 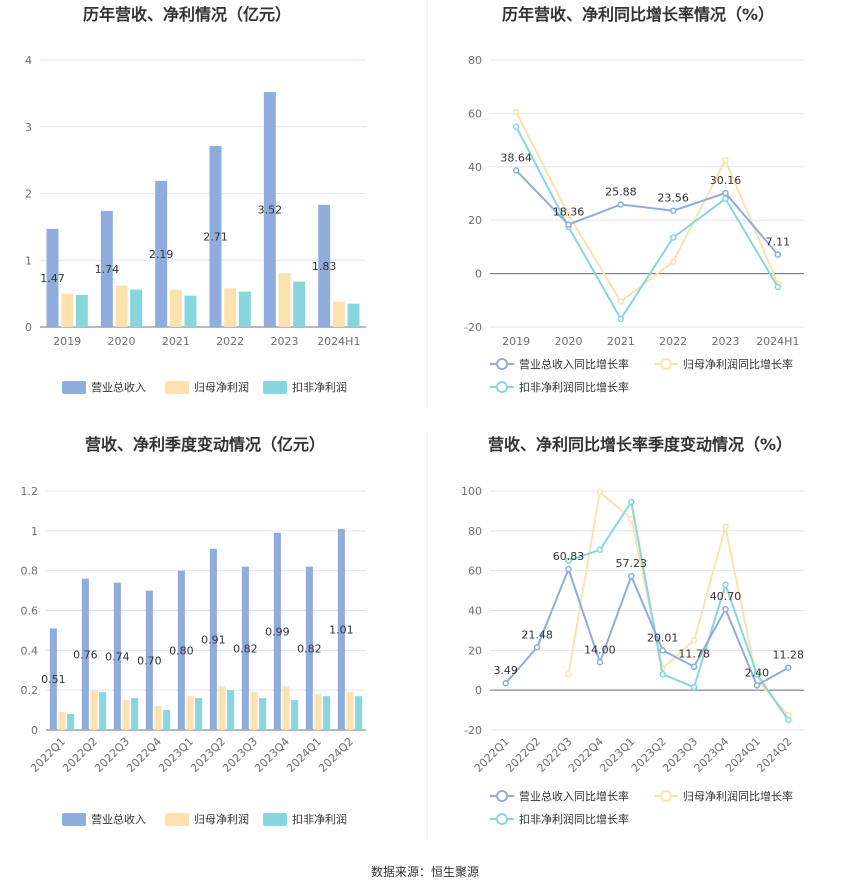 I want to click on y-tick-label: -20, so click(x=473, y=327).